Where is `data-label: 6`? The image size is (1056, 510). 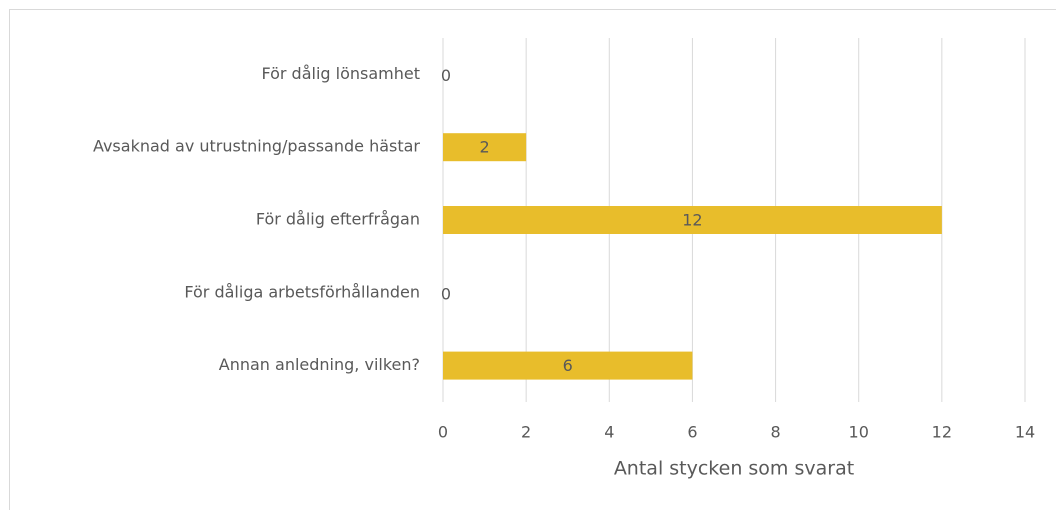
data-label: 6 is located at coordinates (568, 365).